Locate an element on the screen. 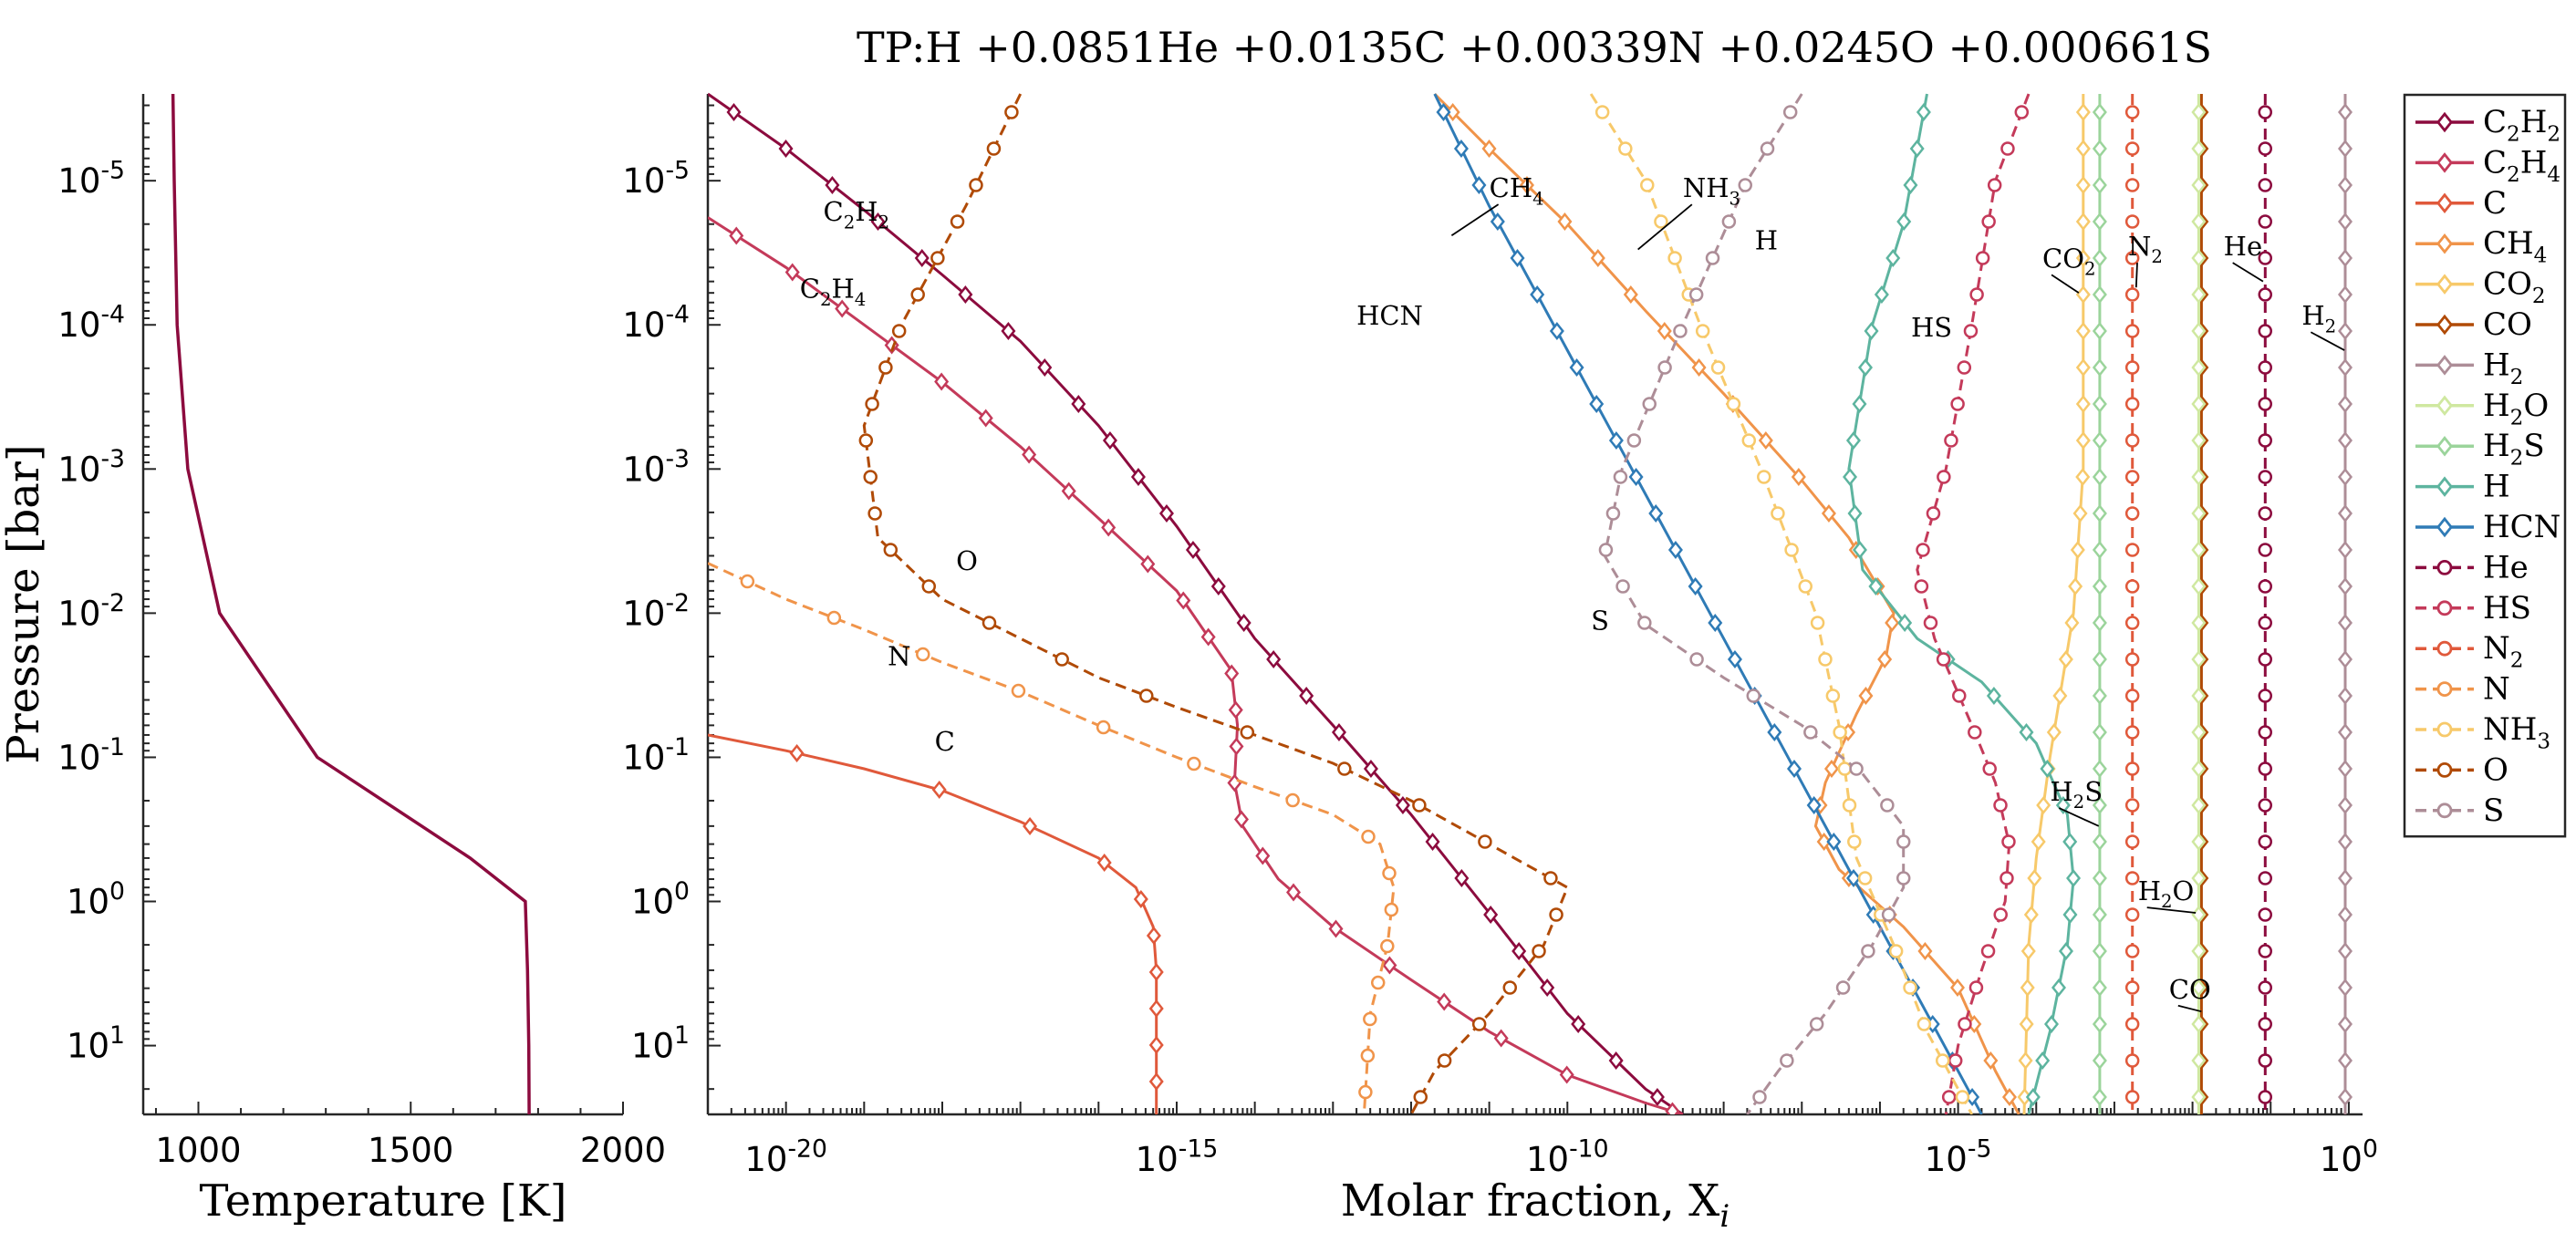 This screenshot has height=1253, width=2576. legend-item-H2O: H2O is located at coordinates (2482, 409).